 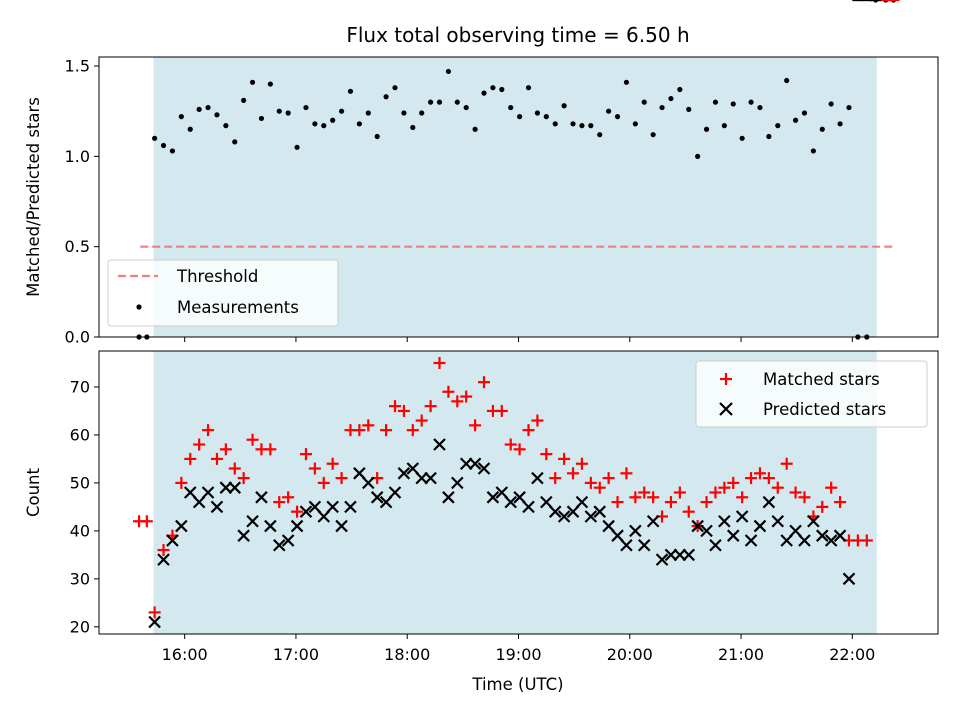 I want to click on ratio-x-axis-ticks, so click(x=518, y=339).